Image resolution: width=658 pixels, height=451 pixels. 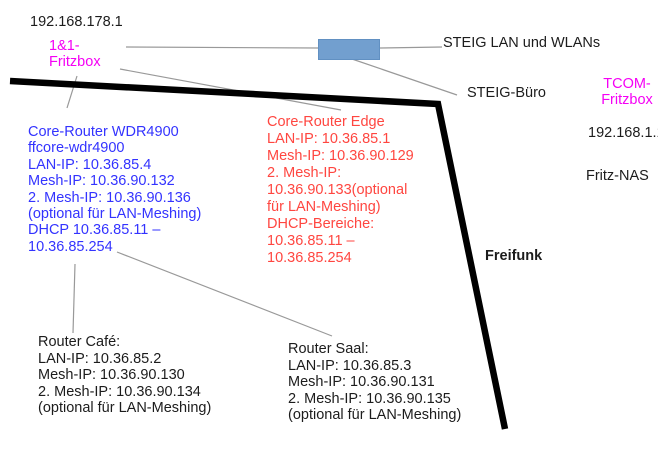 What do you see at coordinates (404, 77) in the screenshot?
I see `connector-switch-to-buero` at bounding box center [404, 77].